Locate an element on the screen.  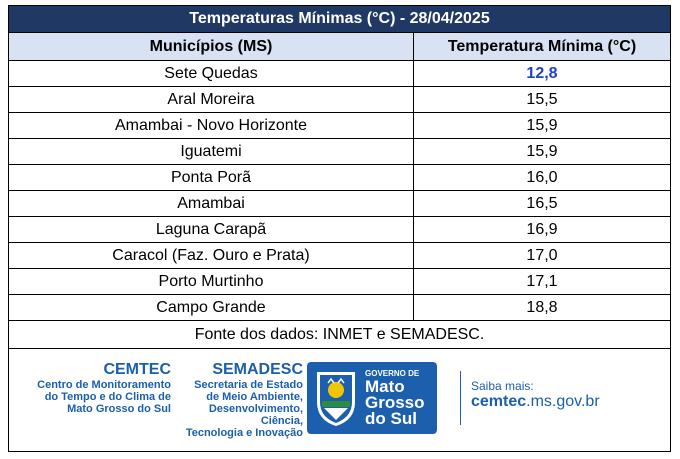
municipio-cell: Amambai - Novo Horizonte is located at coordinates (211, 125).